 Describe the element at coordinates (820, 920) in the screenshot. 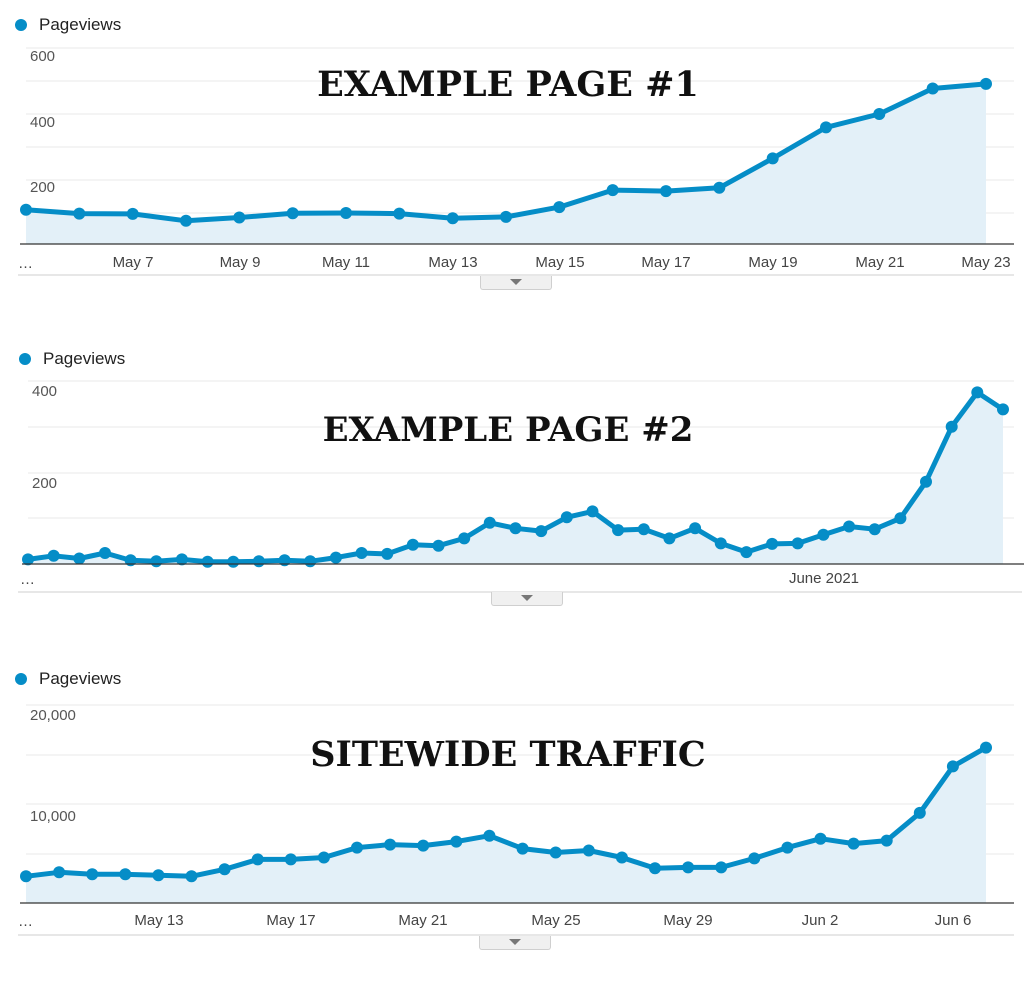

I see `x-tick-label: Jun 2` at that location.